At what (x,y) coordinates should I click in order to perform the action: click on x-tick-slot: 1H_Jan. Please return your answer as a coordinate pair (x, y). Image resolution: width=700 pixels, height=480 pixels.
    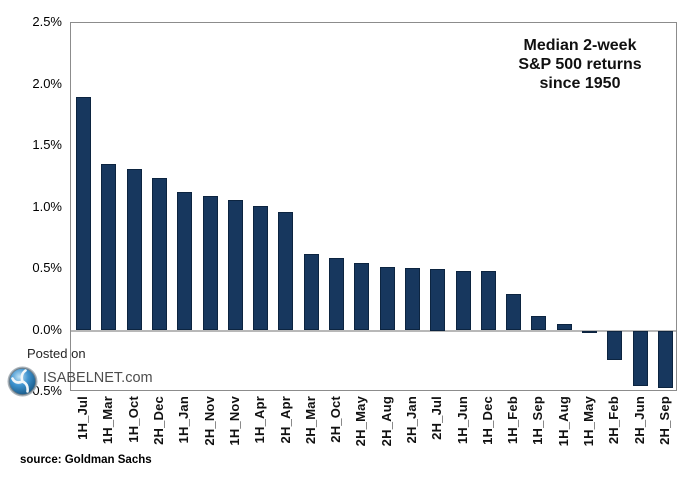
    Looking at the image, I should click on (183, 431).